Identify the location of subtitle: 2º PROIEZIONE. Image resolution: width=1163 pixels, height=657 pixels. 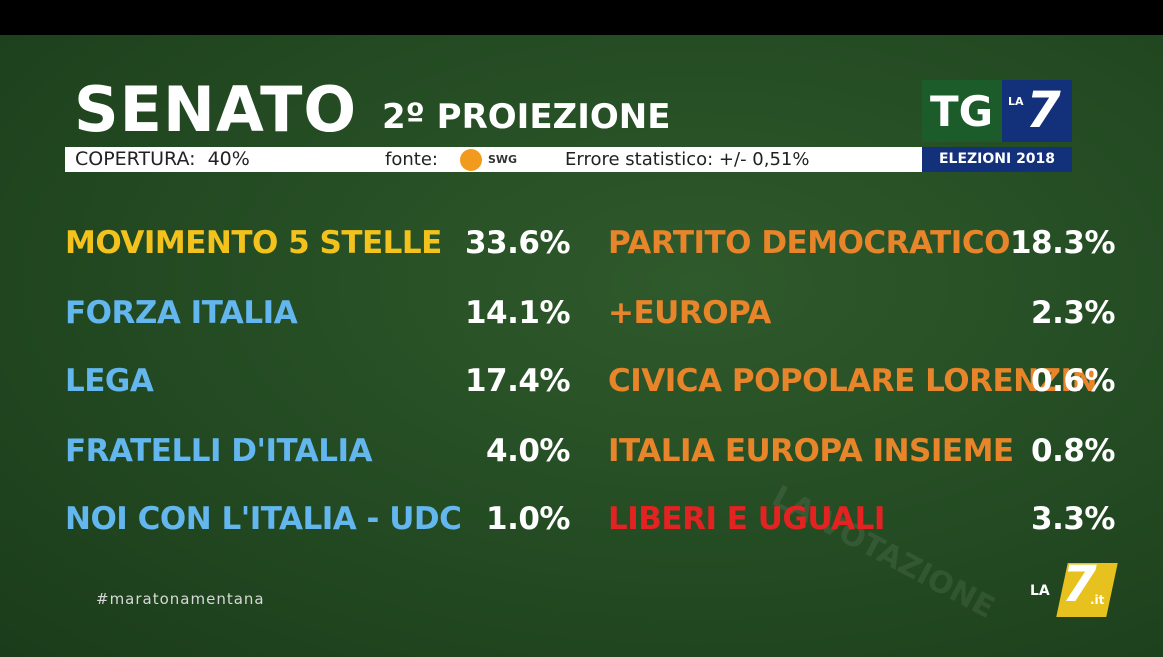
(526, 117).